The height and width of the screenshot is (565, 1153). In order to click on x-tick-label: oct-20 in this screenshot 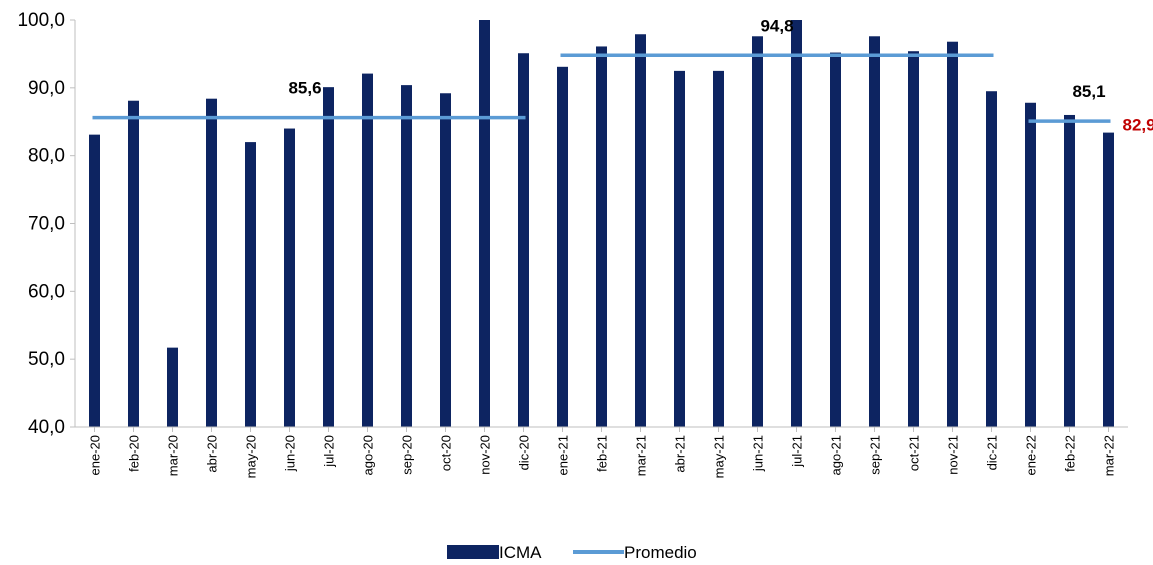, I will do `click(446, 453)`.